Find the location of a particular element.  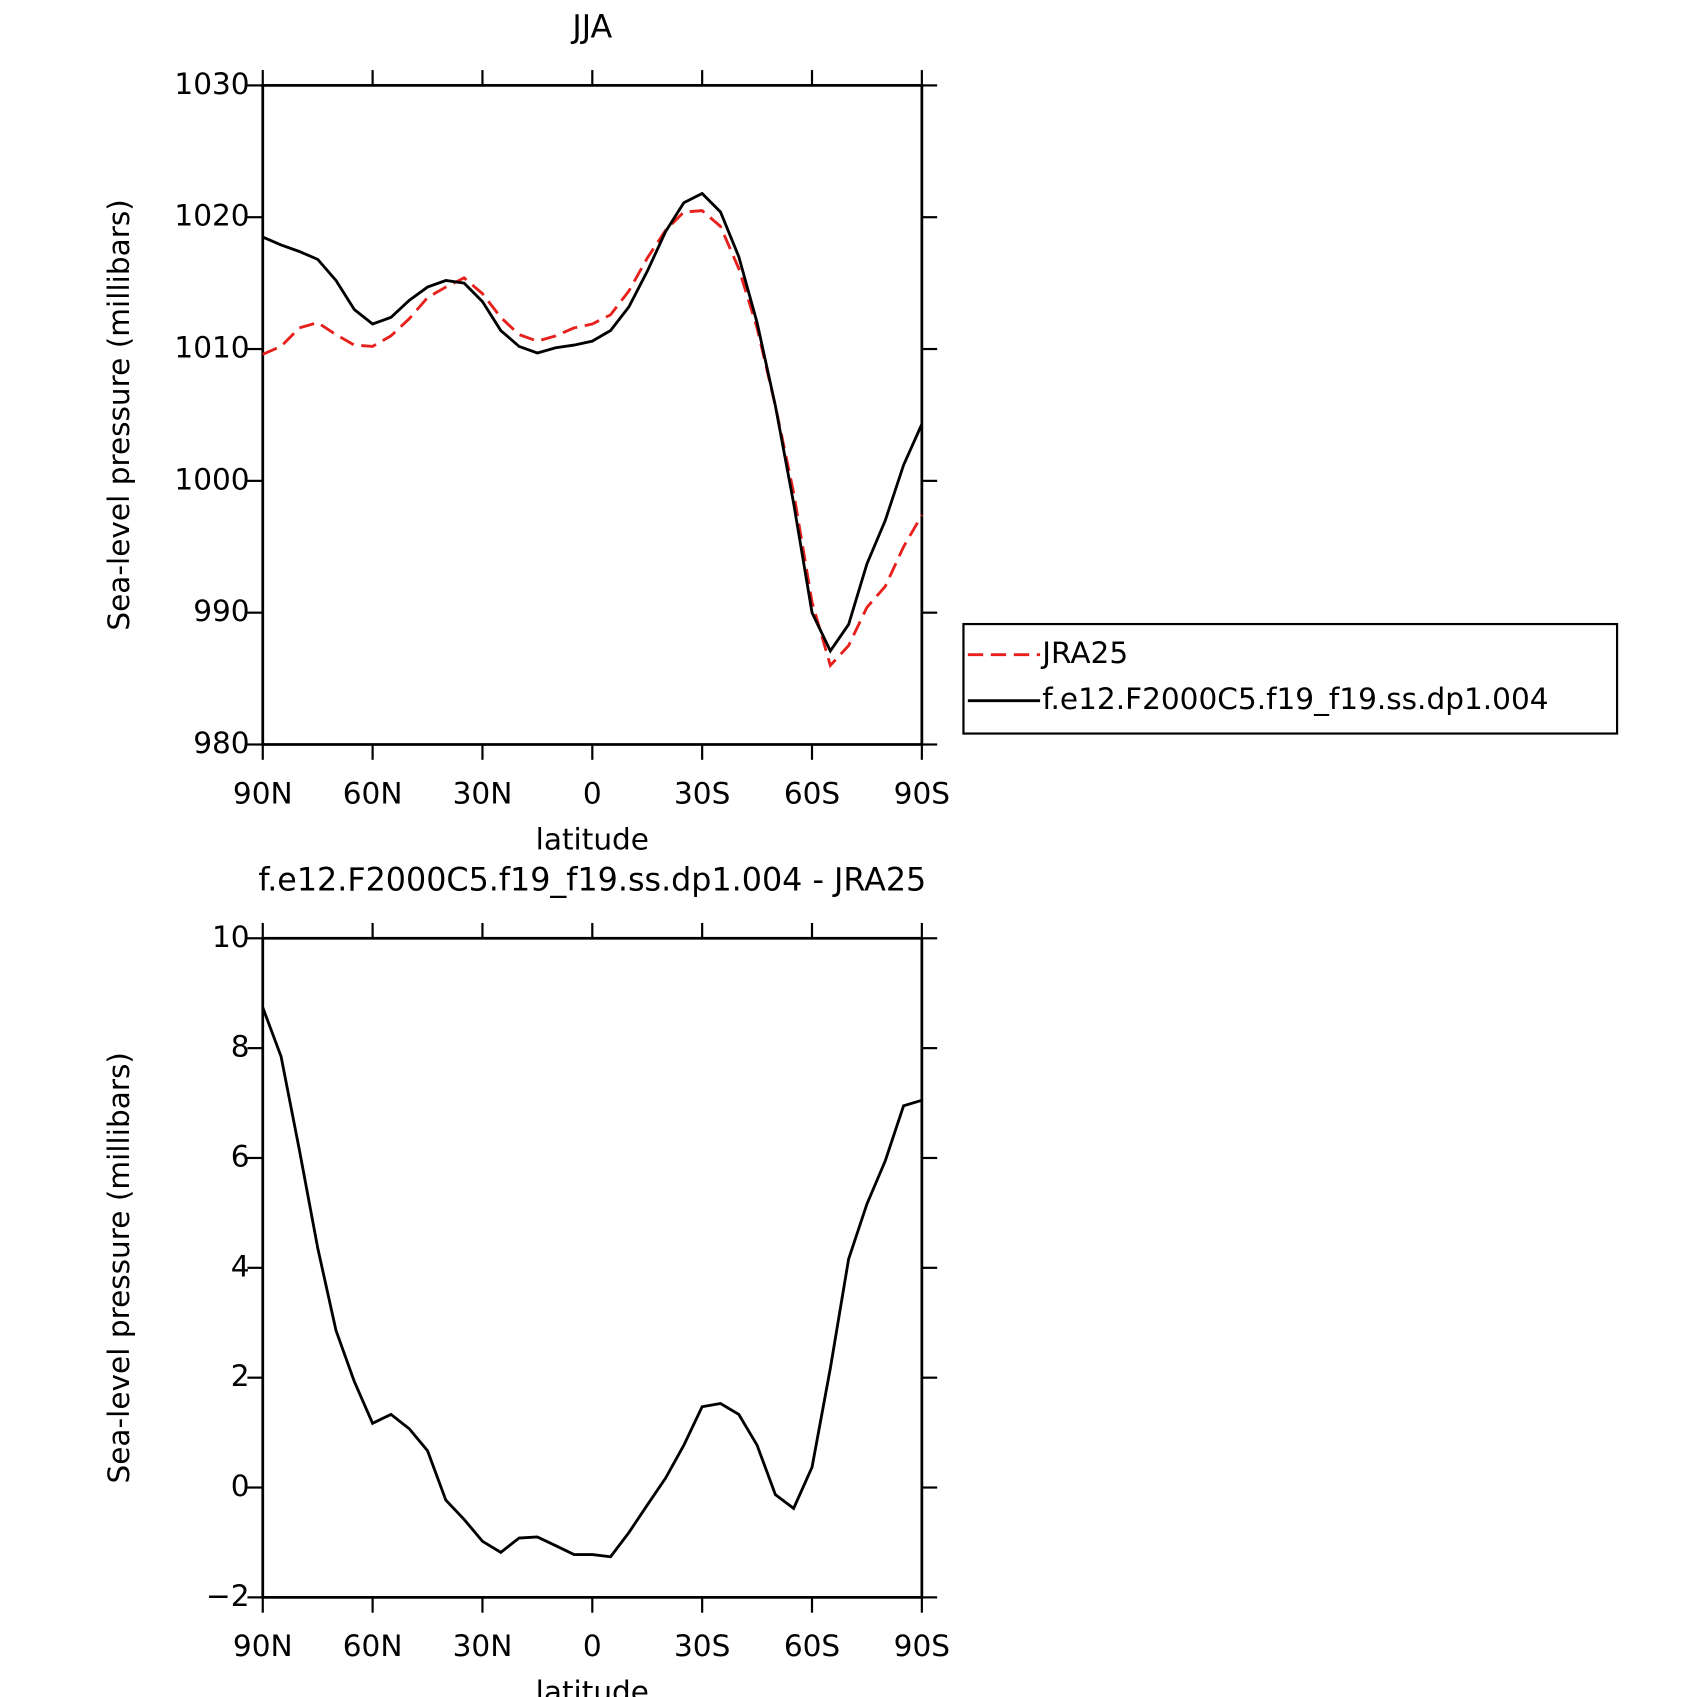

y-tick-label: 1000 is located at coordinates (211, 479).